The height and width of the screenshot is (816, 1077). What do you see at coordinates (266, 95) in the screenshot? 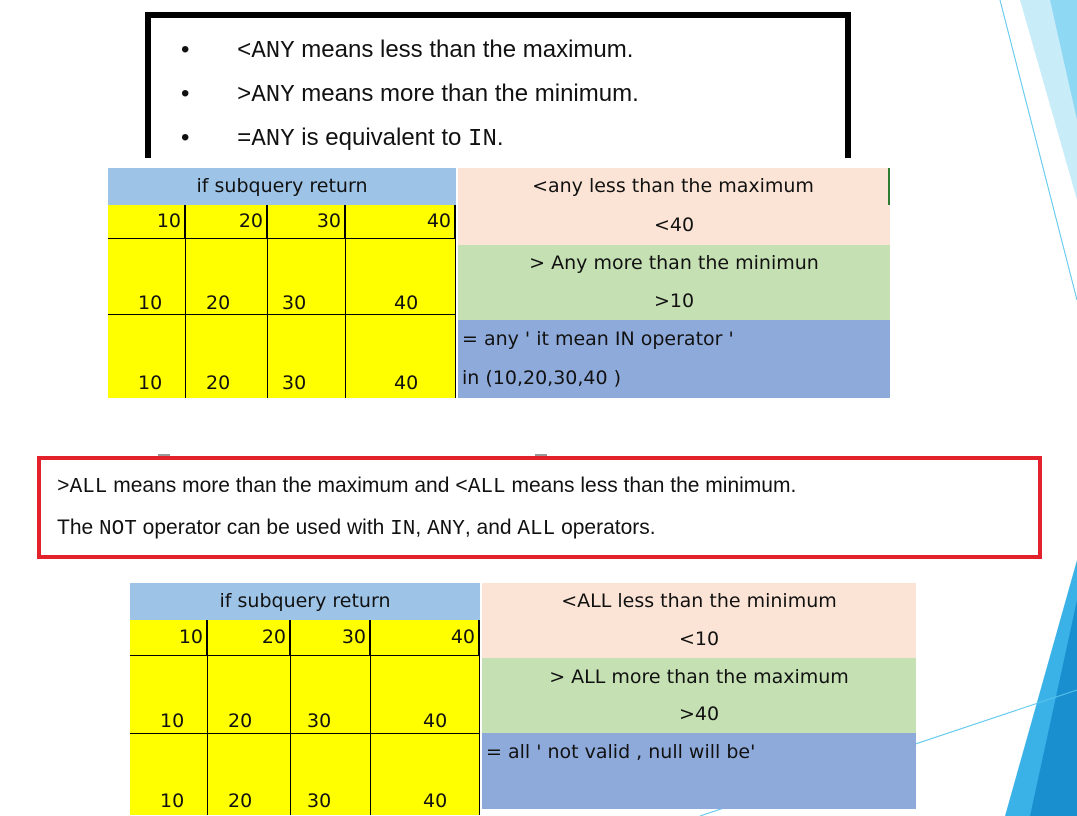
I see `op-label: >ANY` at bounding box center [266, 95].